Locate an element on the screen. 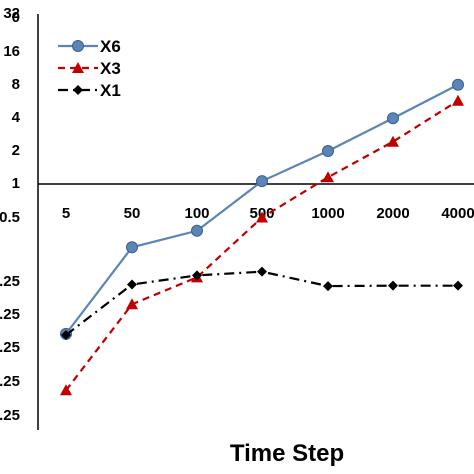 This screenshot has height=474, width=474. series-x1 is located at coordinates (262, 303).